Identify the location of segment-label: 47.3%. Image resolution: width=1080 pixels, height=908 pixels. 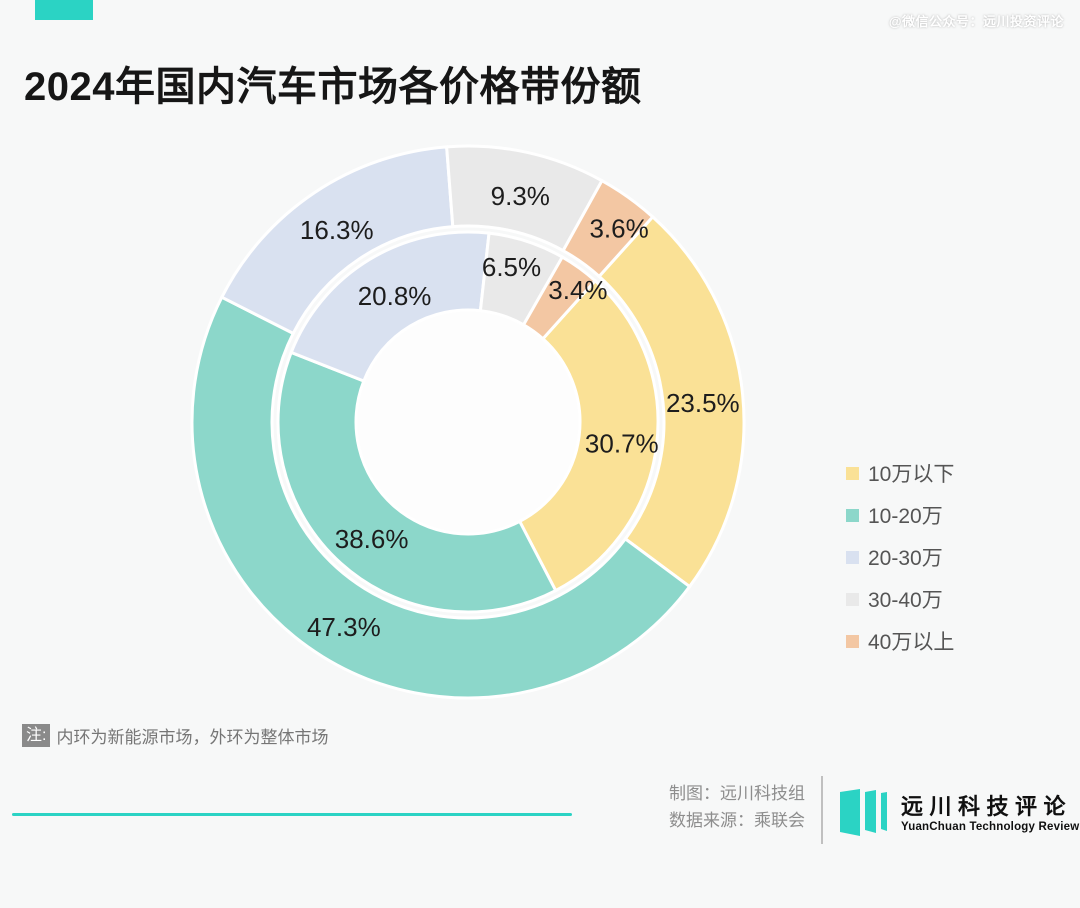
(344, 627).